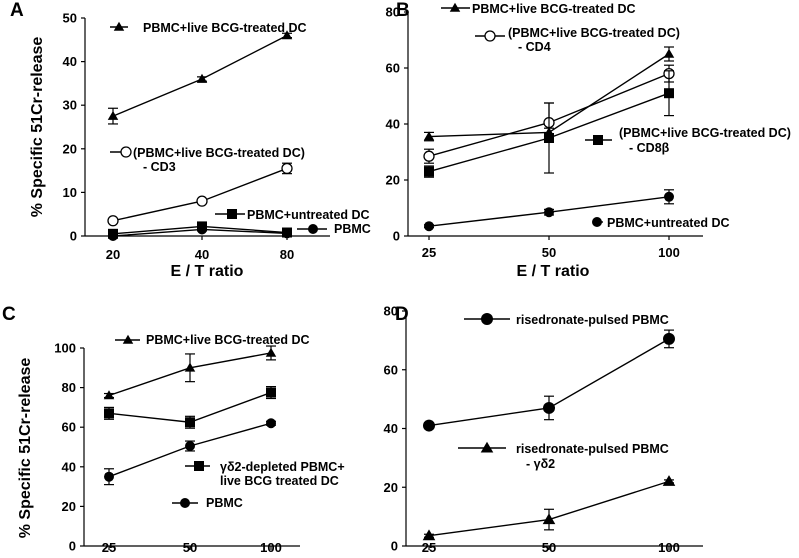 This screenshot has height=558, width=799. What do you see at coordinates (391, 369) in the screenshot?
I see `y-tick-label: 60` at bounding box center [391, 369].